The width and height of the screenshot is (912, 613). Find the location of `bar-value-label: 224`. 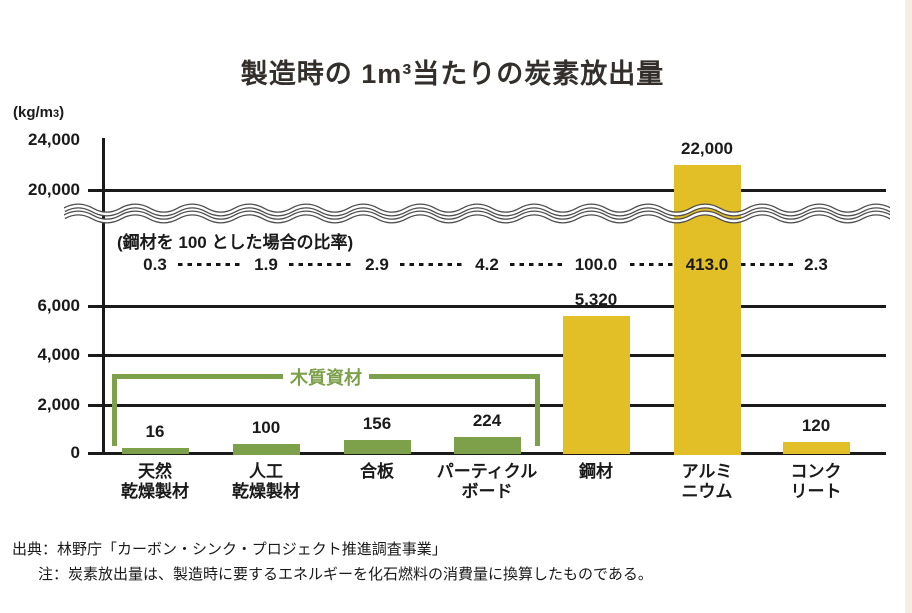

bar-value-label: 224 is located at coordinates (487, 420).